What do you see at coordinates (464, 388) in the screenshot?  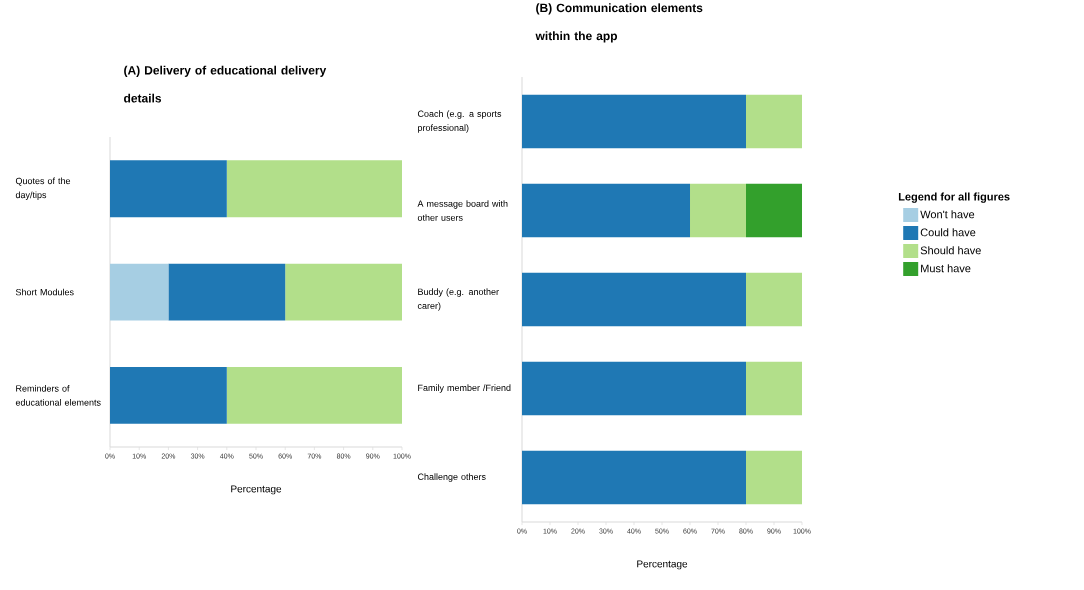 I see `y-tick-label: Family member /Friend` at bounding box center [464, 388].